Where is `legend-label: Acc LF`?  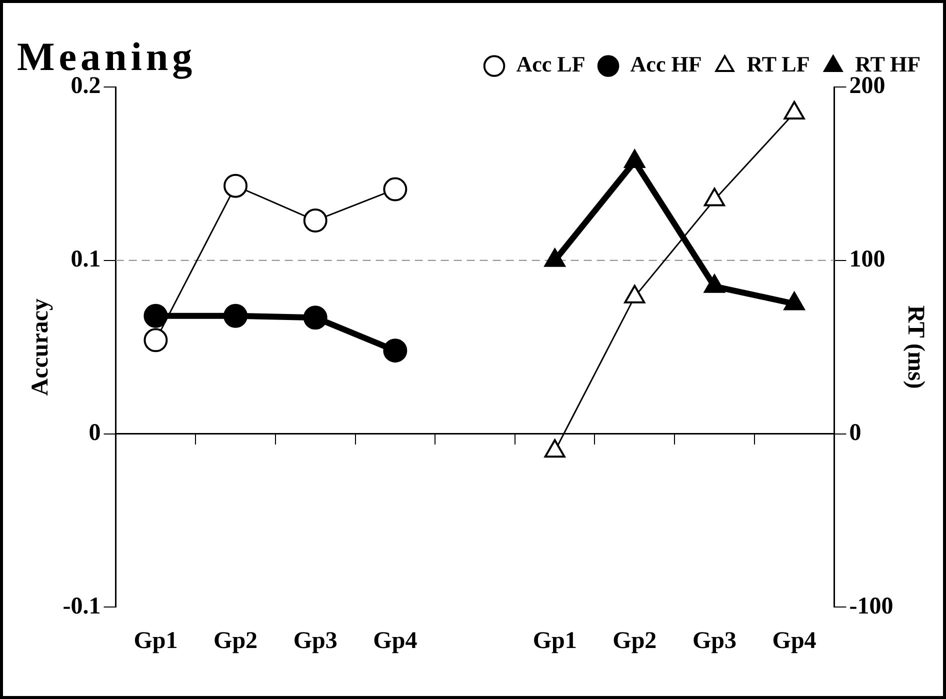
legend-label: Acc LF is located at coordinates (551, 64).